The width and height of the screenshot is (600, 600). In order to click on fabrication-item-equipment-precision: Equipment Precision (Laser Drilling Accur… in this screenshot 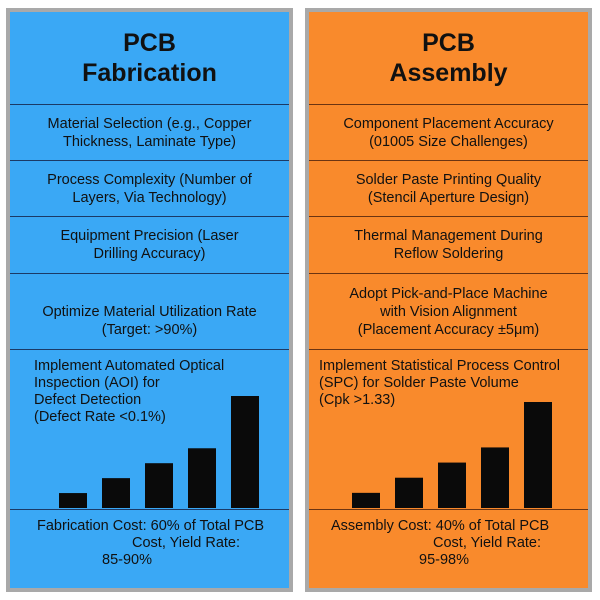, I will do `click(149, 244)`.